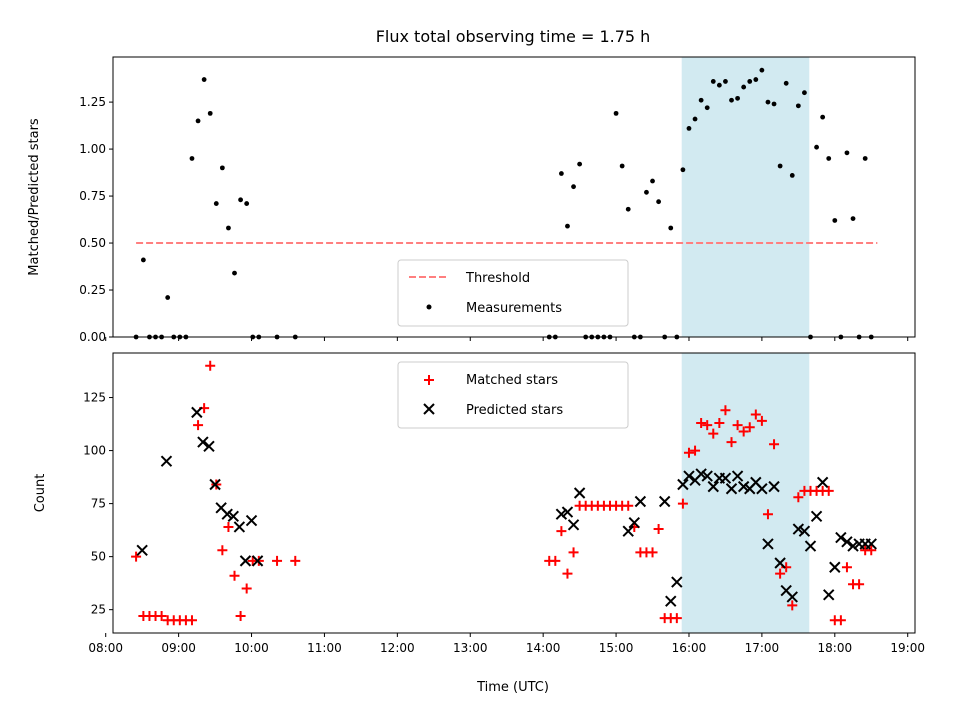 This screenshot has width=960, height=720. I want to click on x-tick-label: 16:00, so click(689, 648).